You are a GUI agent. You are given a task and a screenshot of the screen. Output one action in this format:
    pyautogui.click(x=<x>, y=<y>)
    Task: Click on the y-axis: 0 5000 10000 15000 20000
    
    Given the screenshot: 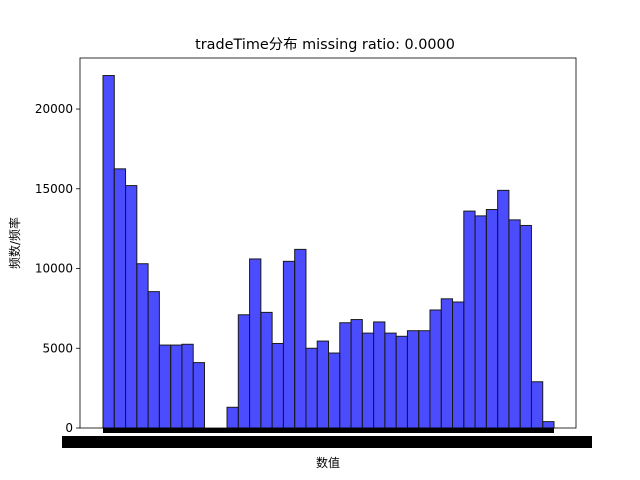 What is the action you would take?
    pyautogui.click(x=57, y=268)
    